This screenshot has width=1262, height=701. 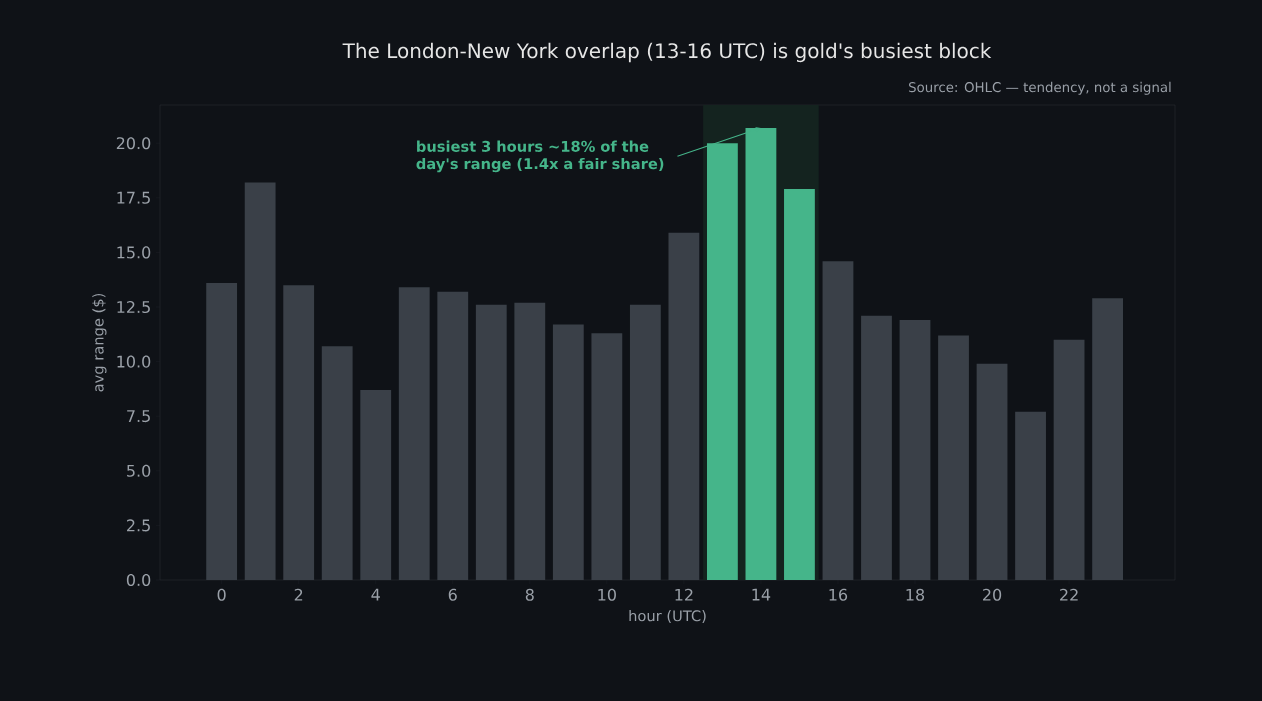 What do you see at coordinates (138, 525) in the screenshot?
I see `y-tick-label: 2.5` at bounding box center [138, 525].